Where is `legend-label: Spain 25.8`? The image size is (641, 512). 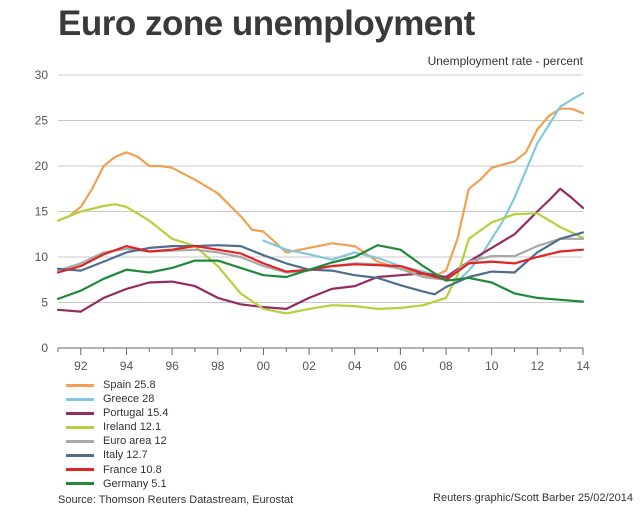 legend-label: Spain 25.8 is located at coordinates (129, 385).